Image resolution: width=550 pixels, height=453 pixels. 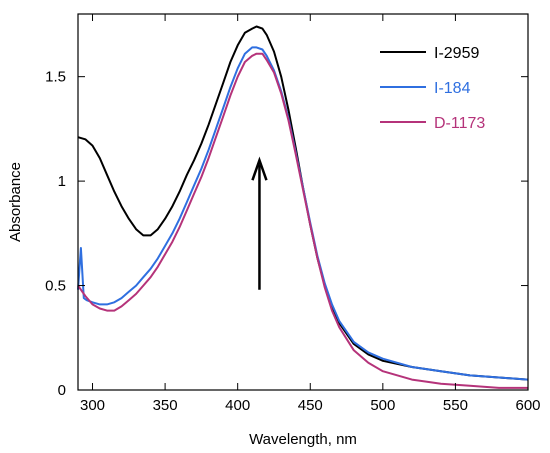 What do you see at coordinates (432, 88) in the screenshot?
I see `legend: I-2959 I-184 D-1173` at bounding box center [432, 88].